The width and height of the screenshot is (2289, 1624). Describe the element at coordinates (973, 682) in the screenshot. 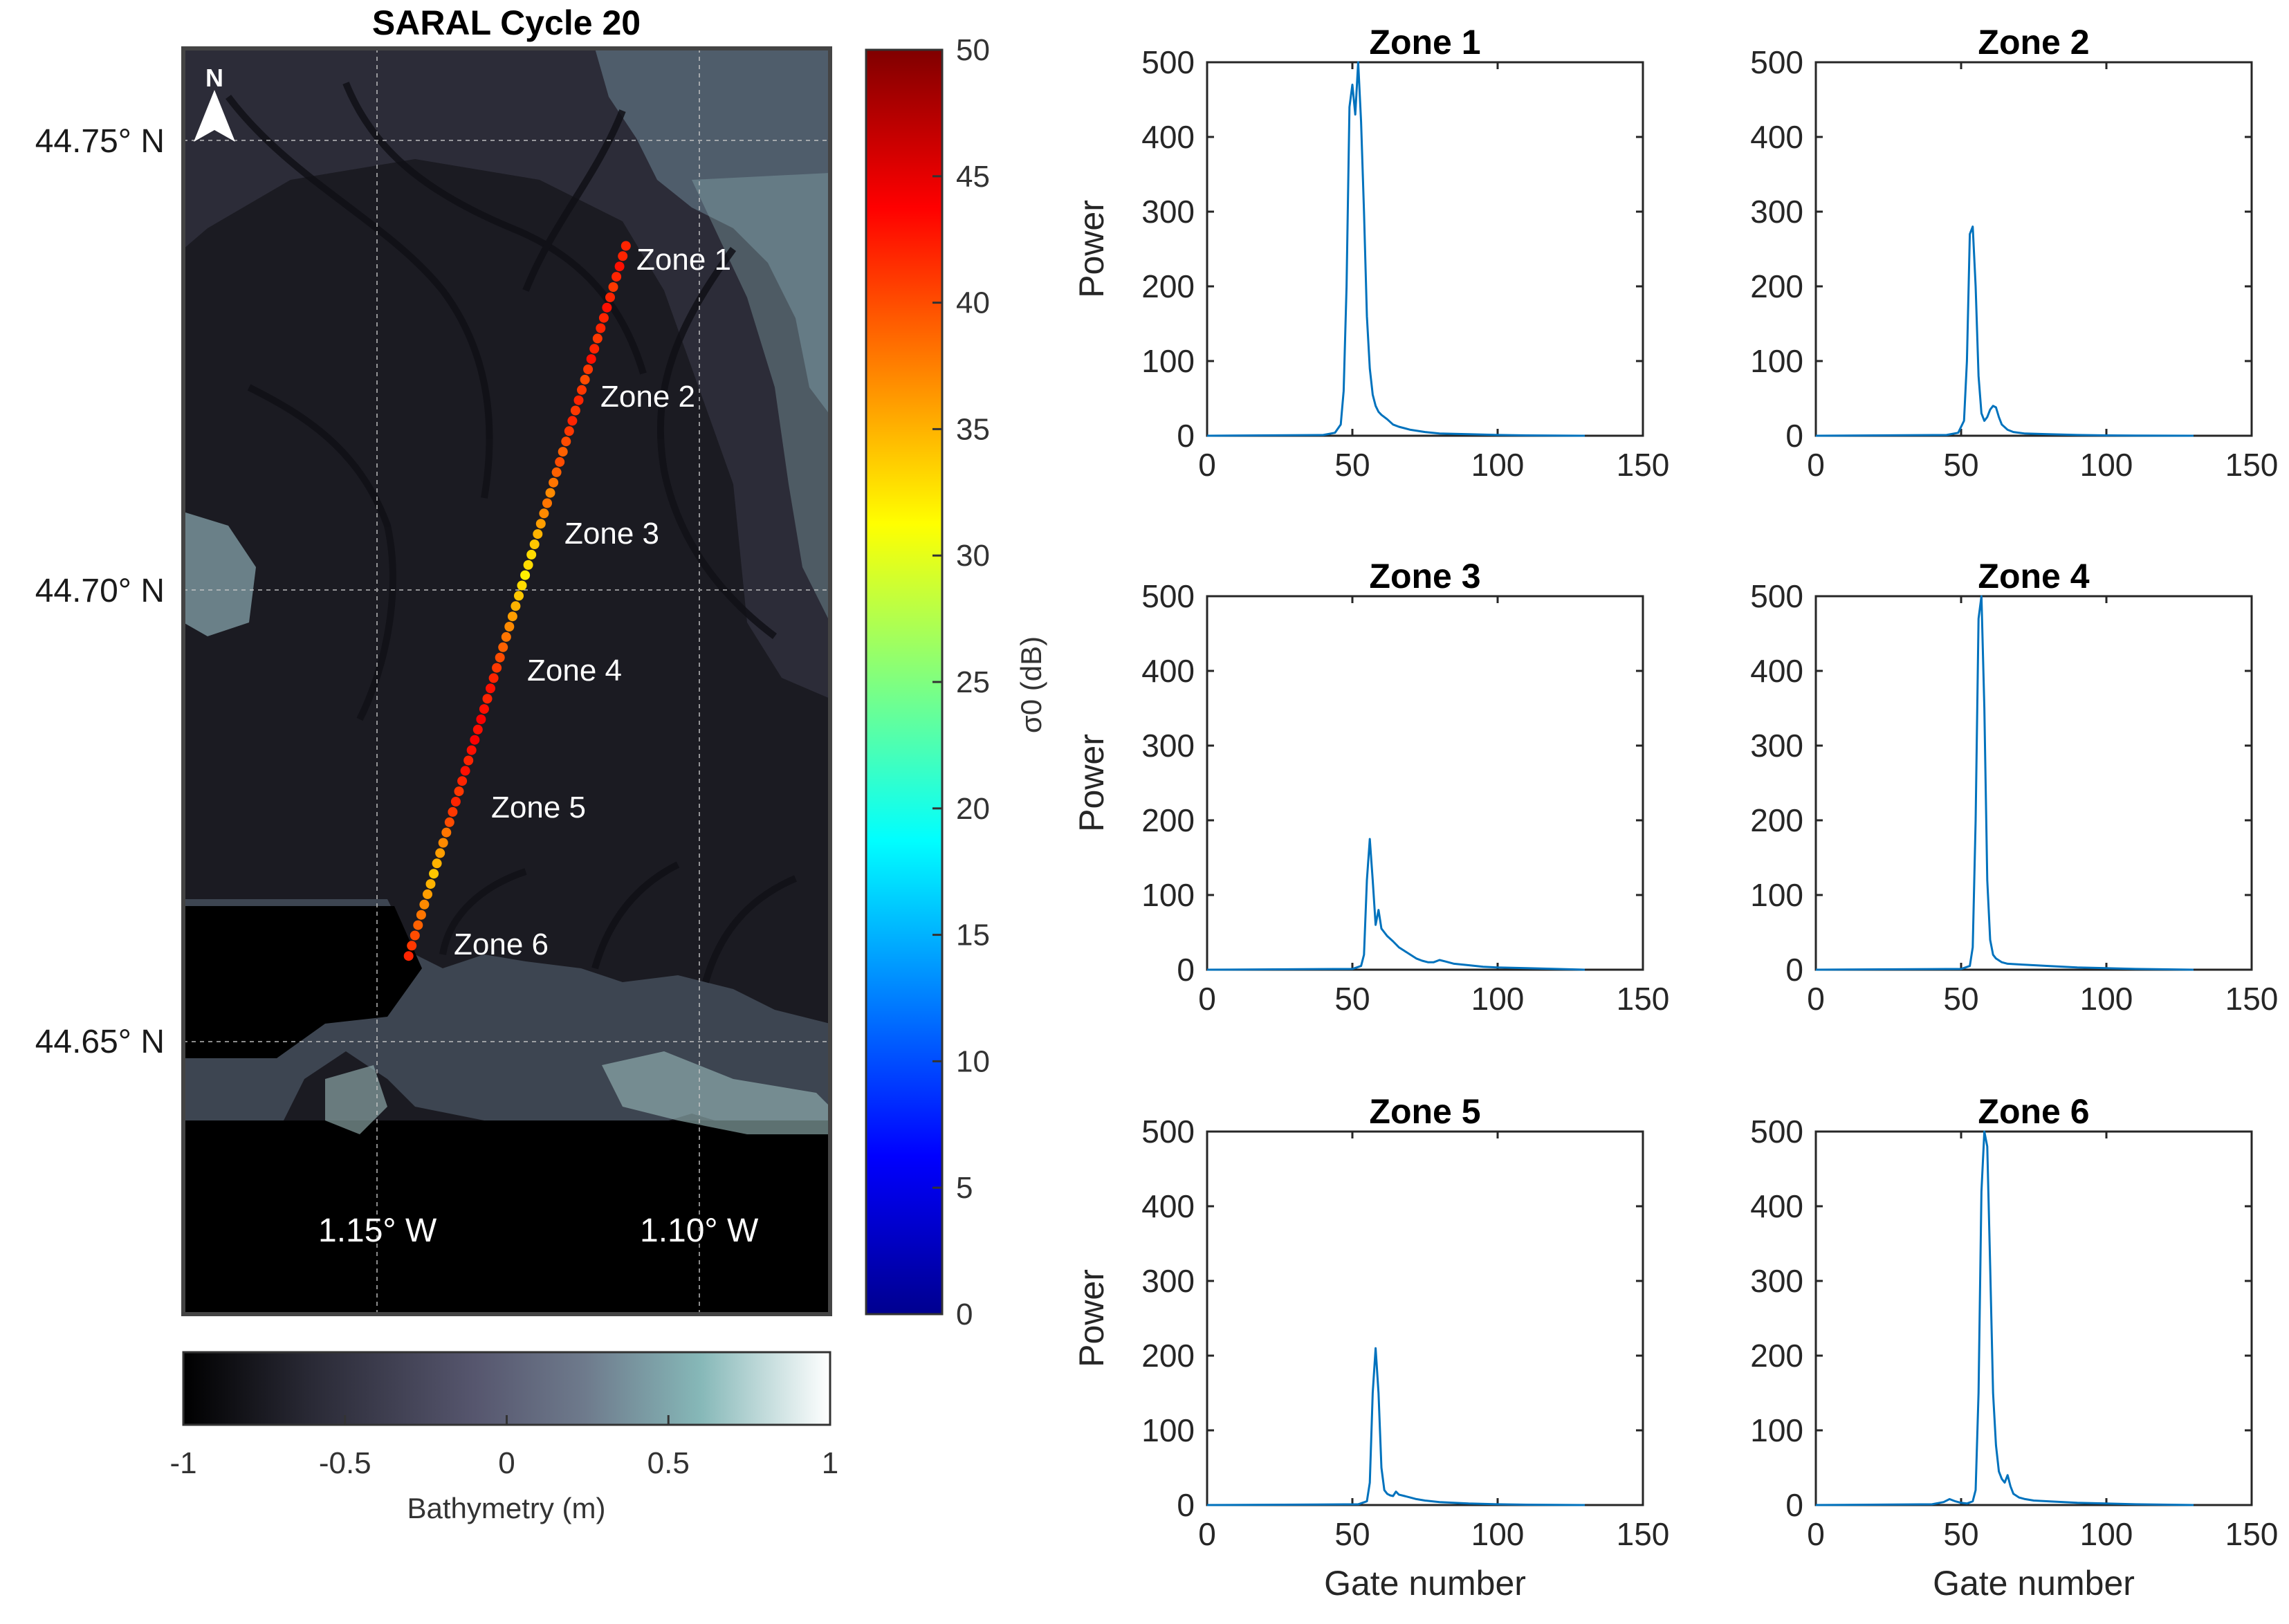

I see `sigma0-tick-label: 25` at that location.